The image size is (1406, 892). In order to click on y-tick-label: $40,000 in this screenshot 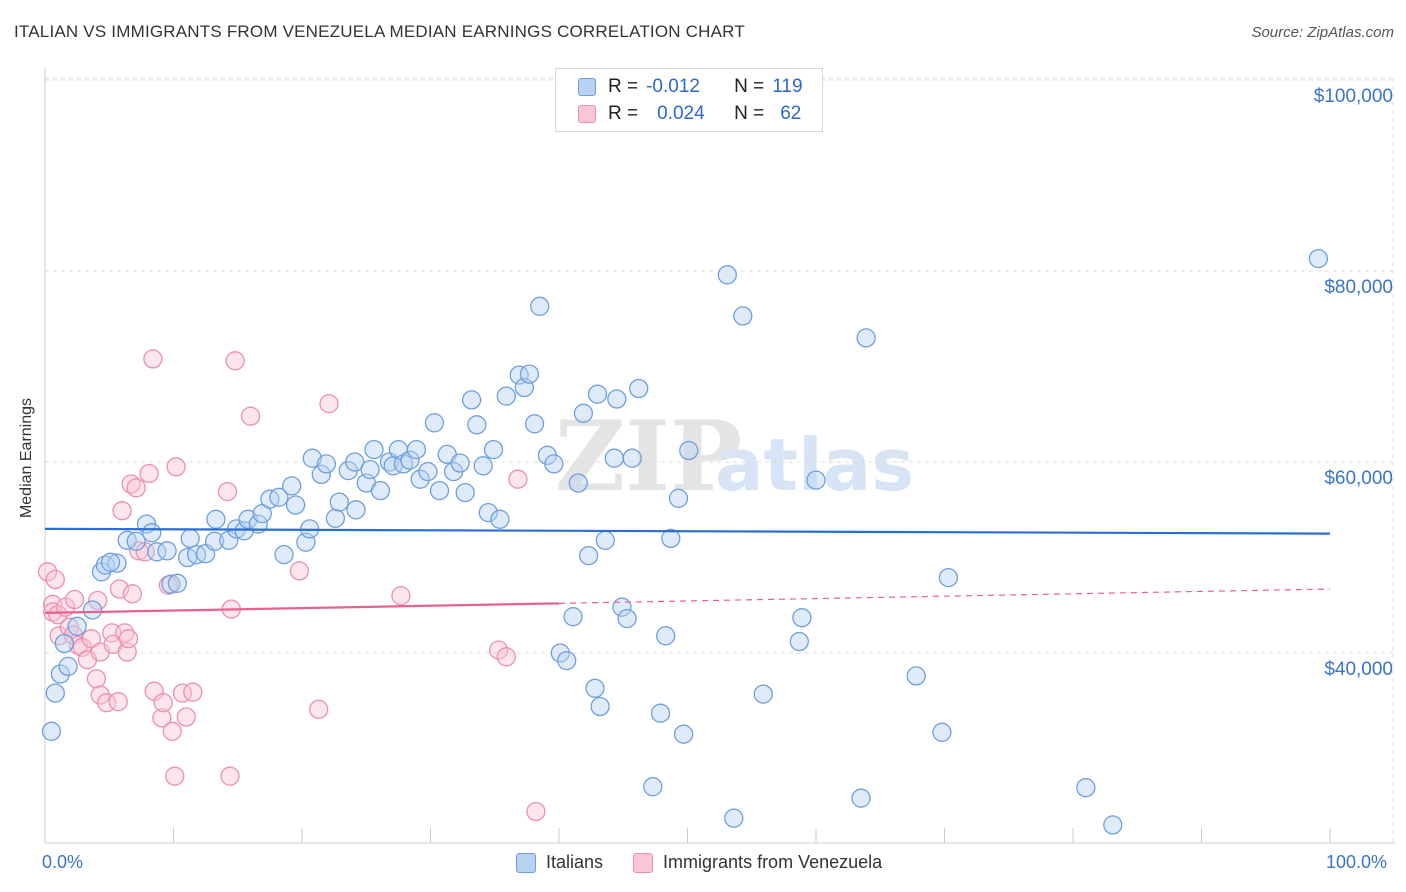, I will do `click(1358, 669)`.